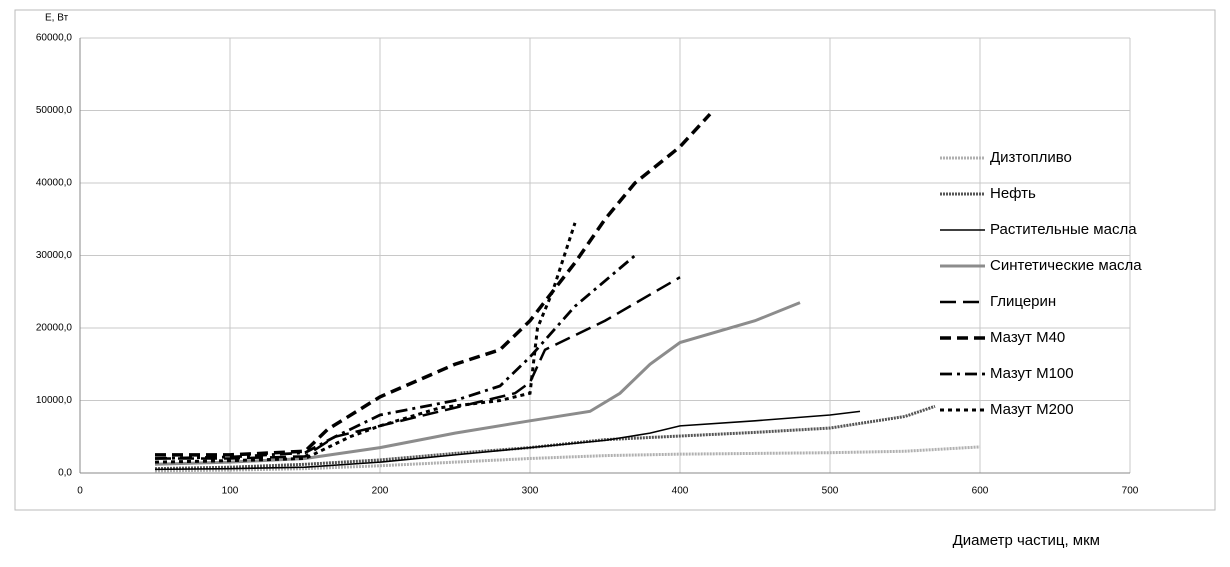 This screenshot has height=567, width=1230. I want to click on legend-label: Нефть, so click(1013, 193).